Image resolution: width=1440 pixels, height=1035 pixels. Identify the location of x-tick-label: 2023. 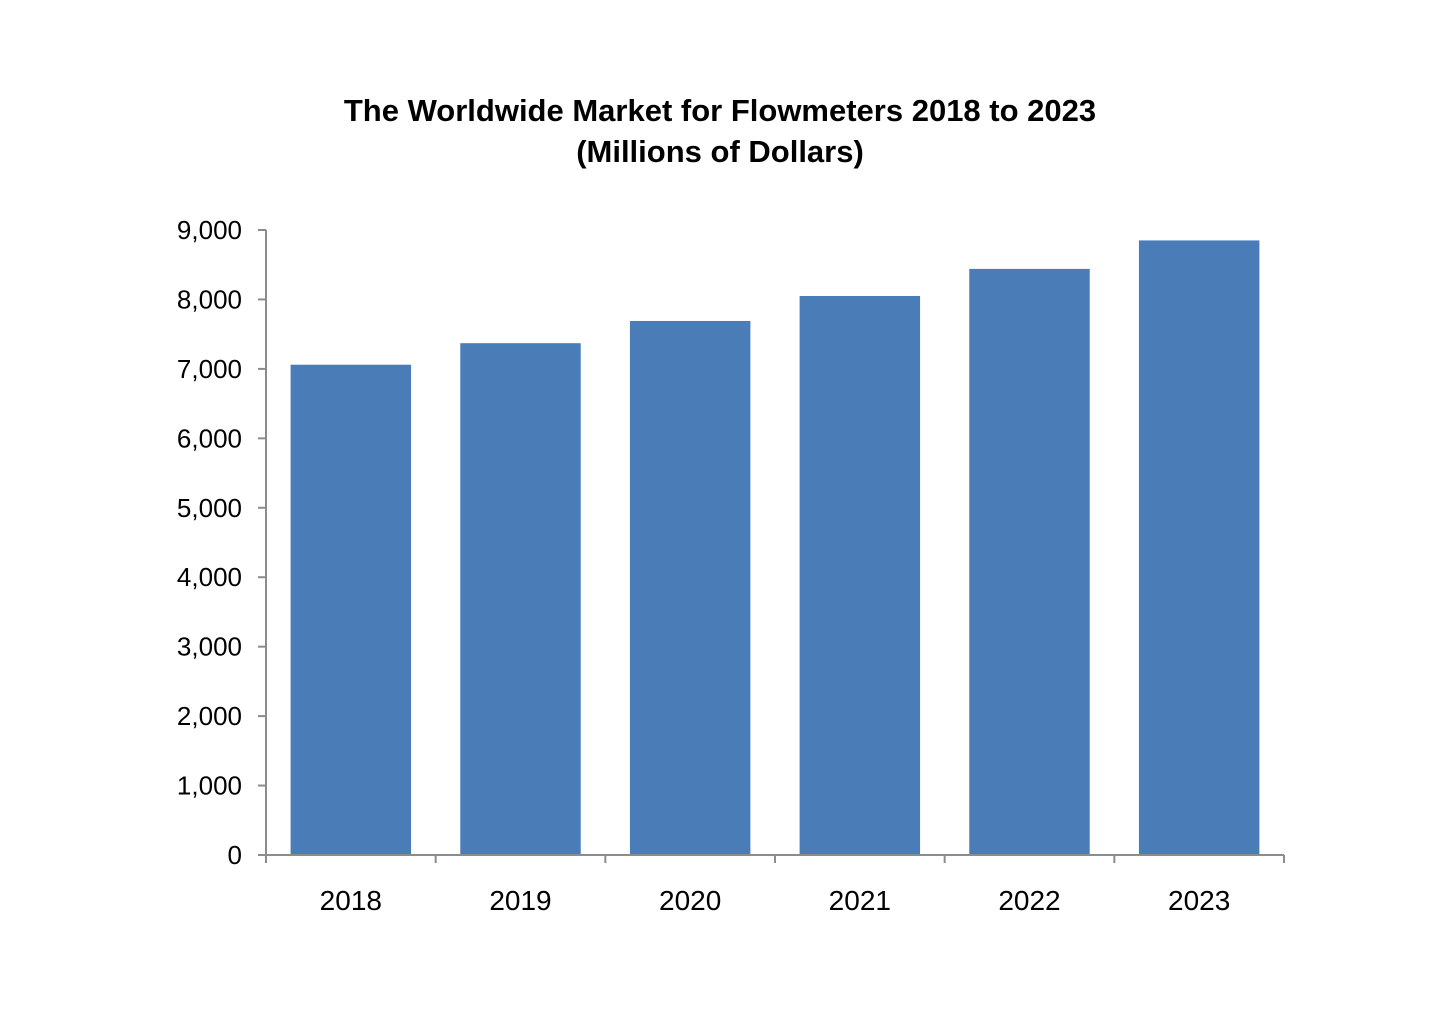
(1199, 900).